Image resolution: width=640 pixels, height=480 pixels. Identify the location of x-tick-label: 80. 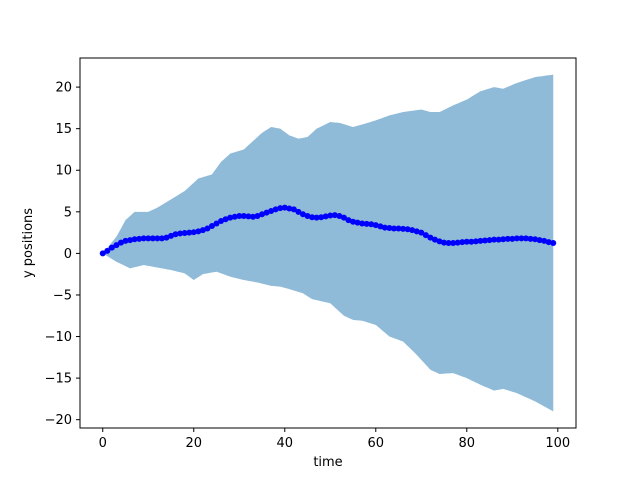
(467, 443).